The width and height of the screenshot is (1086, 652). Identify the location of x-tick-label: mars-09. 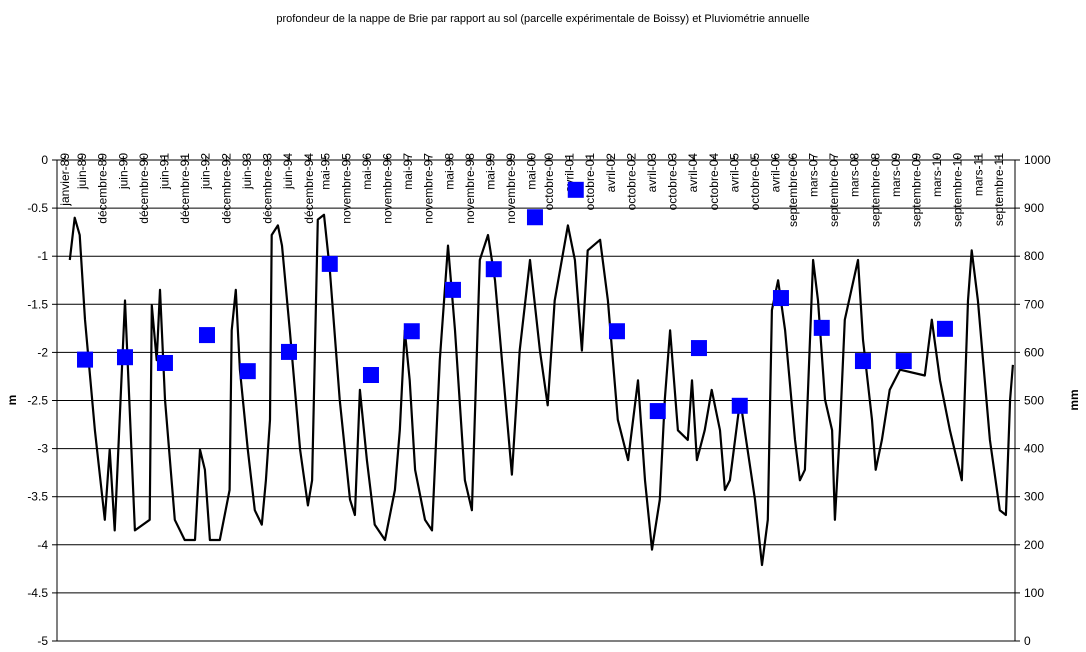
(896, 175).